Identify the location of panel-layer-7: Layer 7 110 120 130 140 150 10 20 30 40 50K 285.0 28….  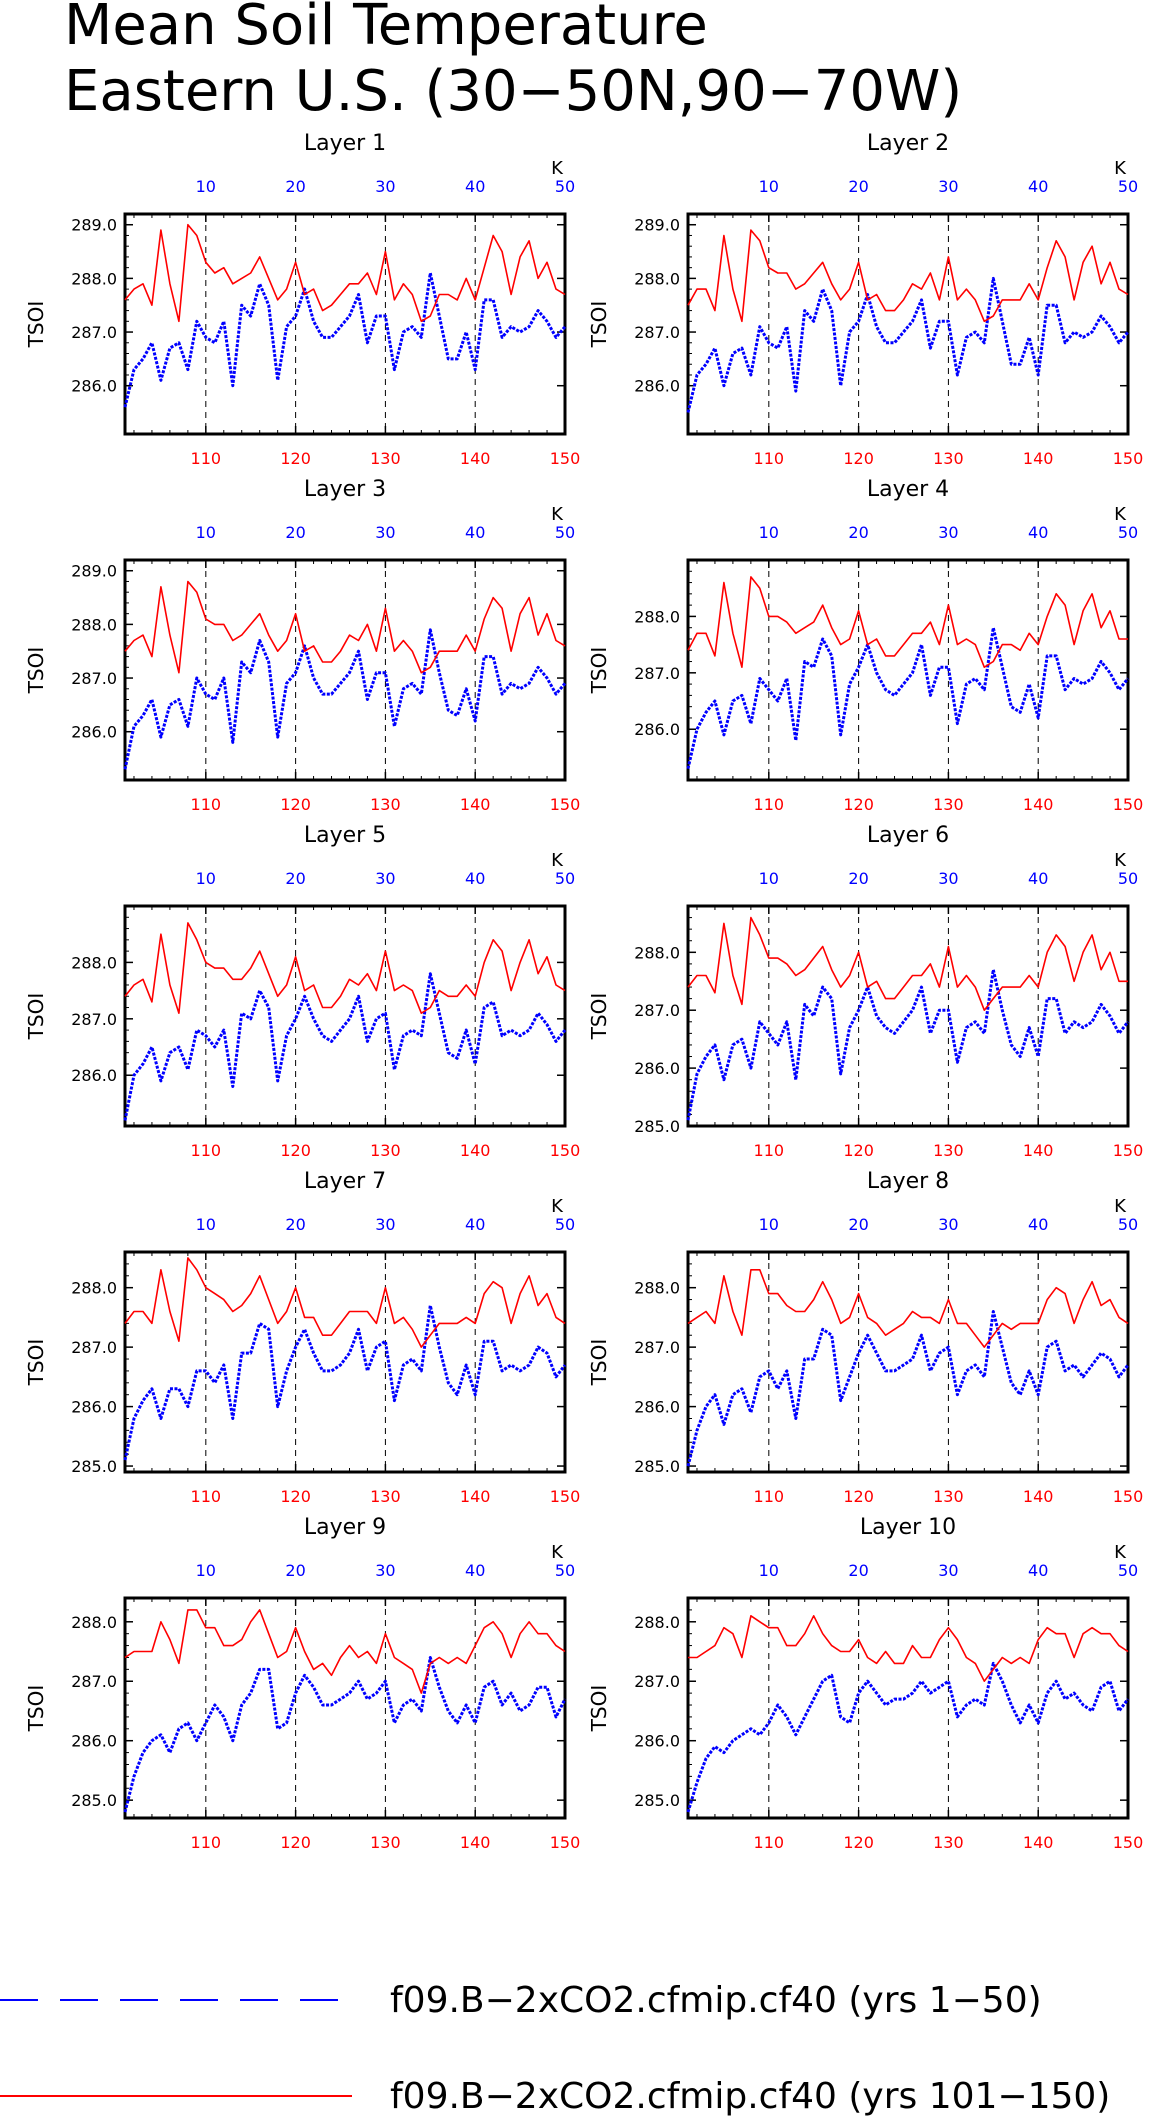
(302, 1337).